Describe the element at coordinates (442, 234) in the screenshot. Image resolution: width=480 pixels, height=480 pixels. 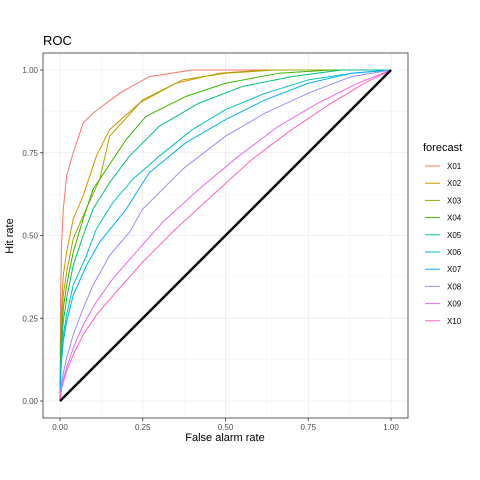
I see `legend: forecast X01 X02 X03 X04 X05 X06 X07 X08 X09 X10` at that location.